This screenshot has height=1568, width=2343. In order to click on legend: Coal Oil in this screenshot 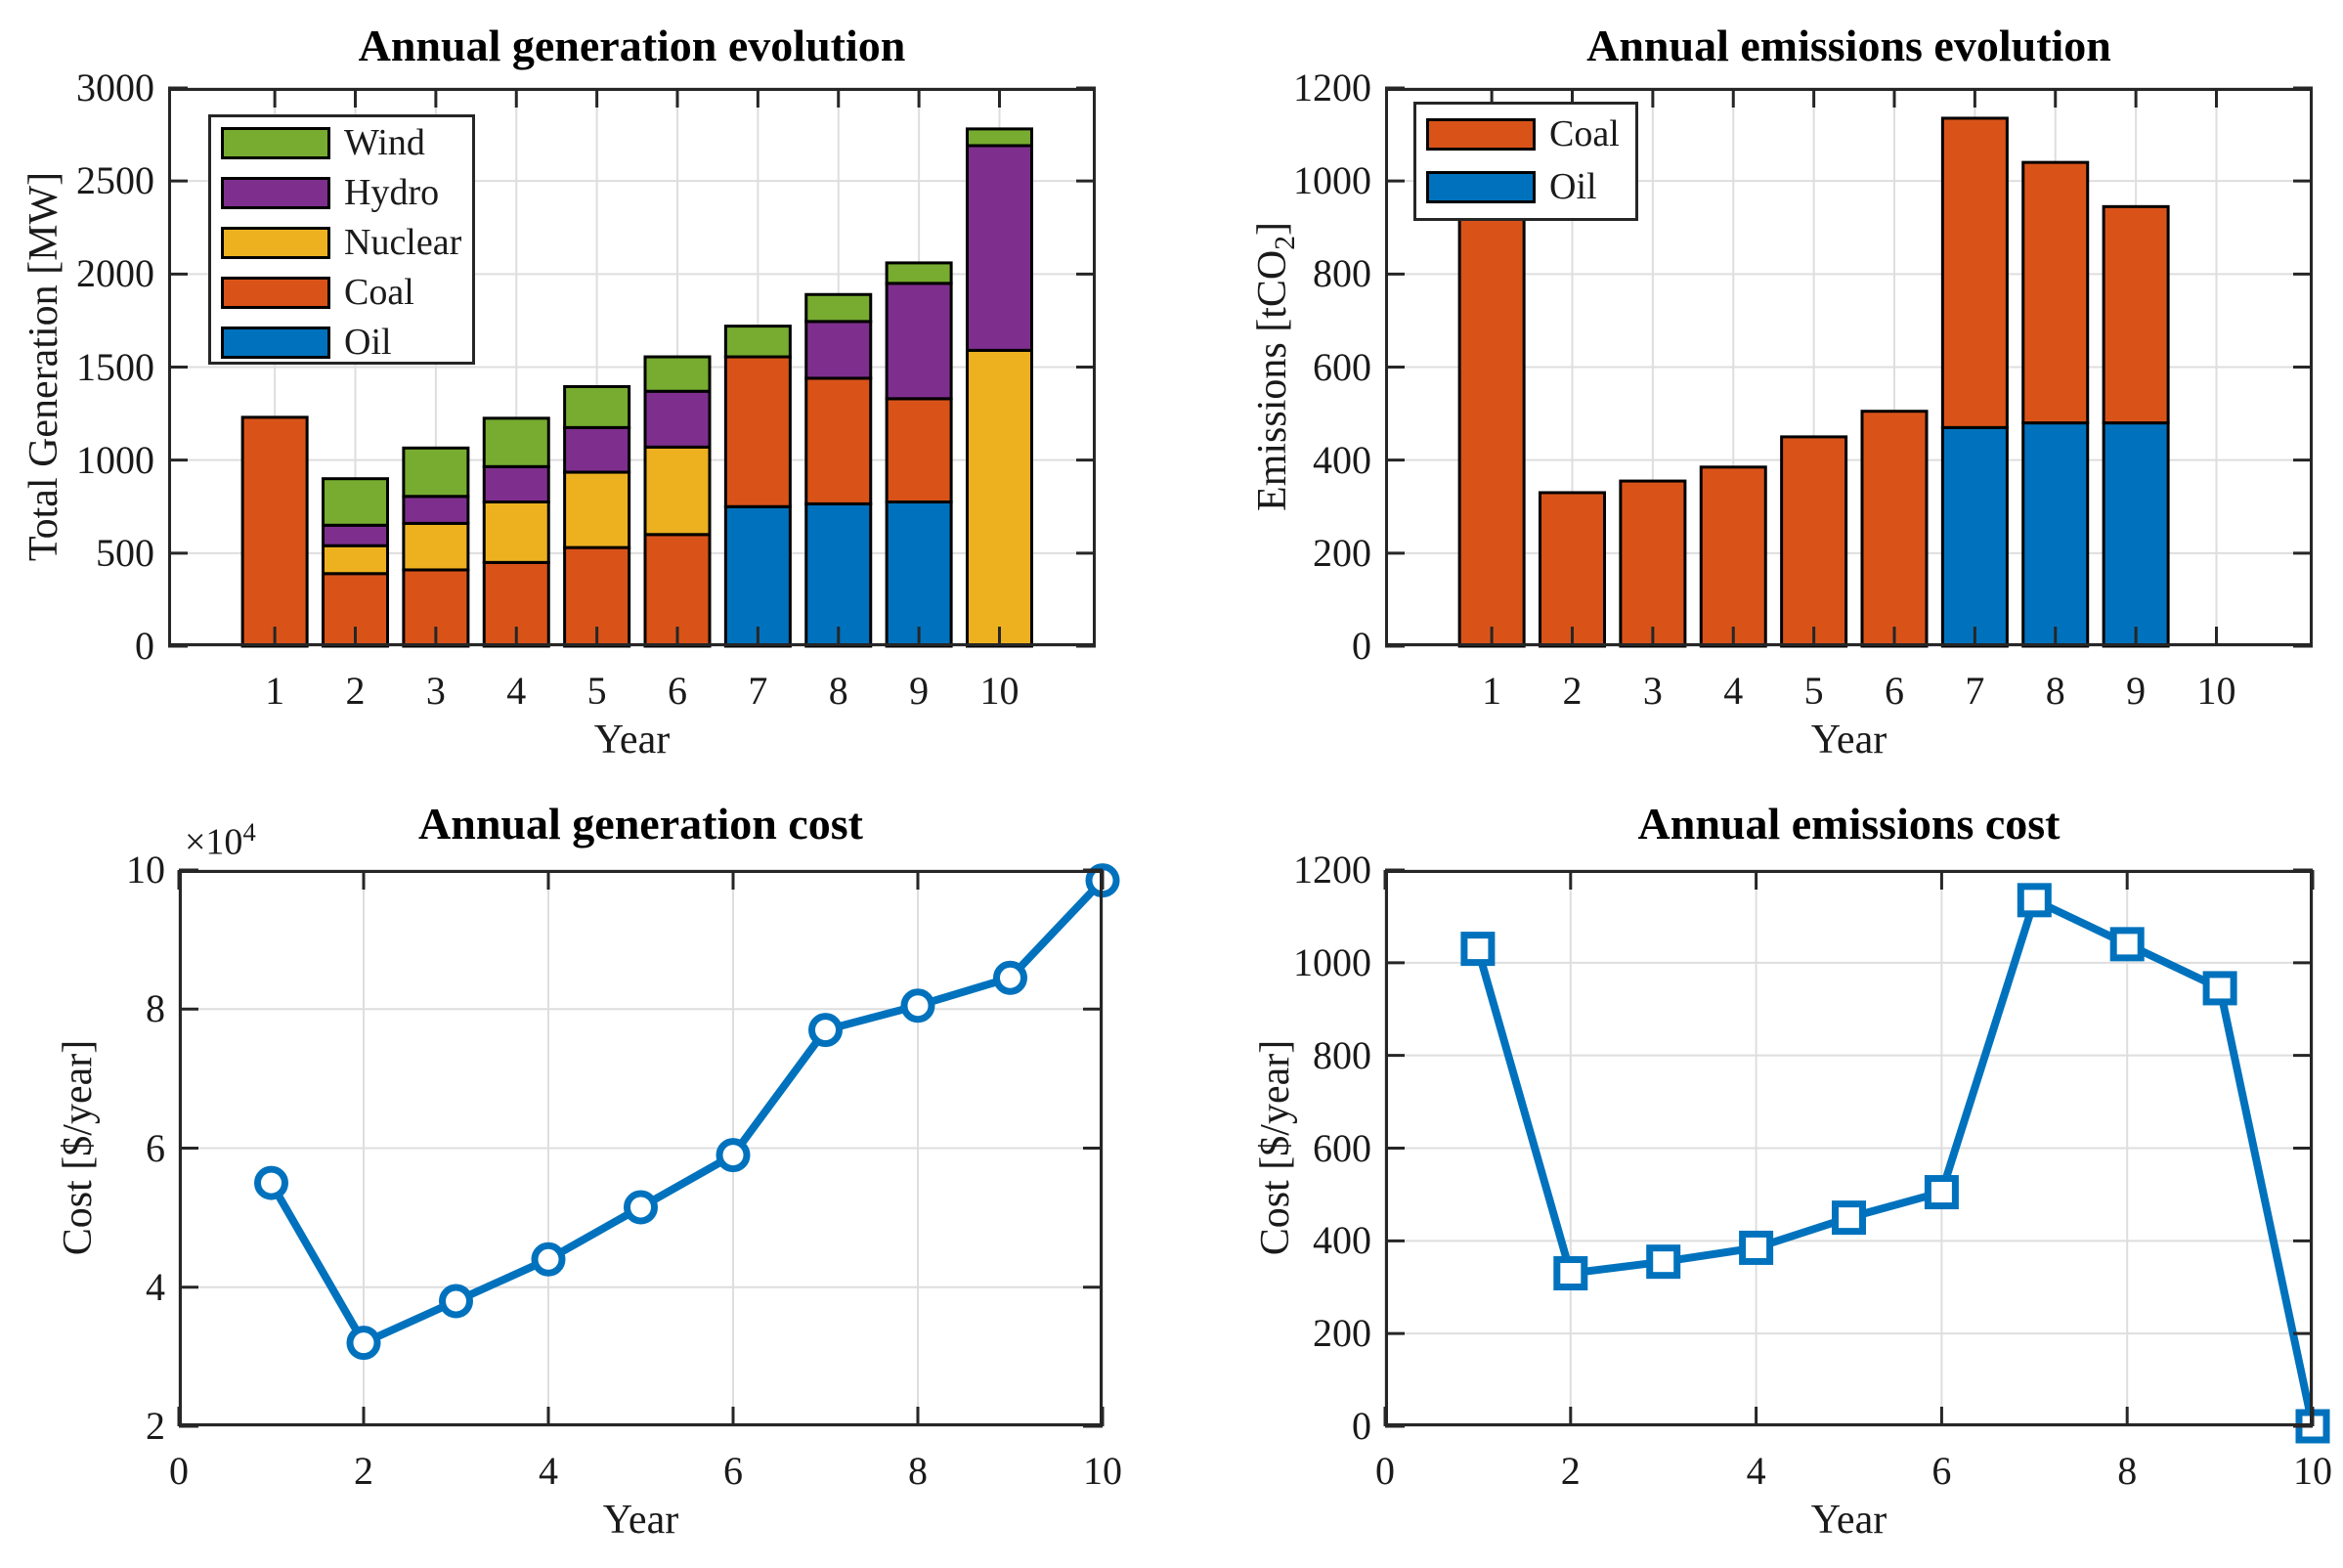, I will do `click(1525, 162)`.